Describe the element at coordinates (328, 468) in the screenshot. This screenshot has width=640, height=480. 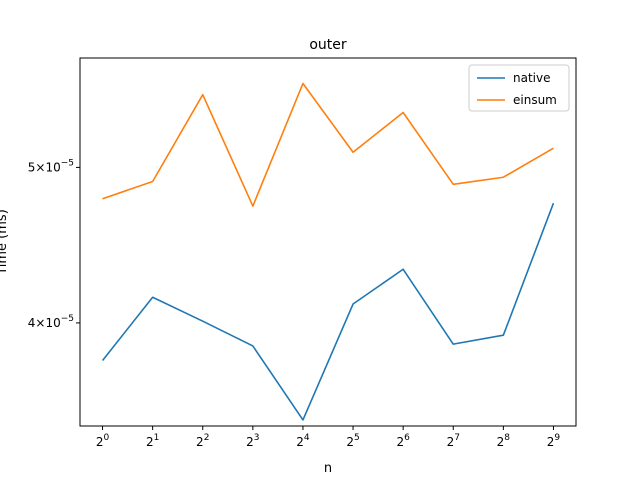
I see `x-axis-label: n` at that location.